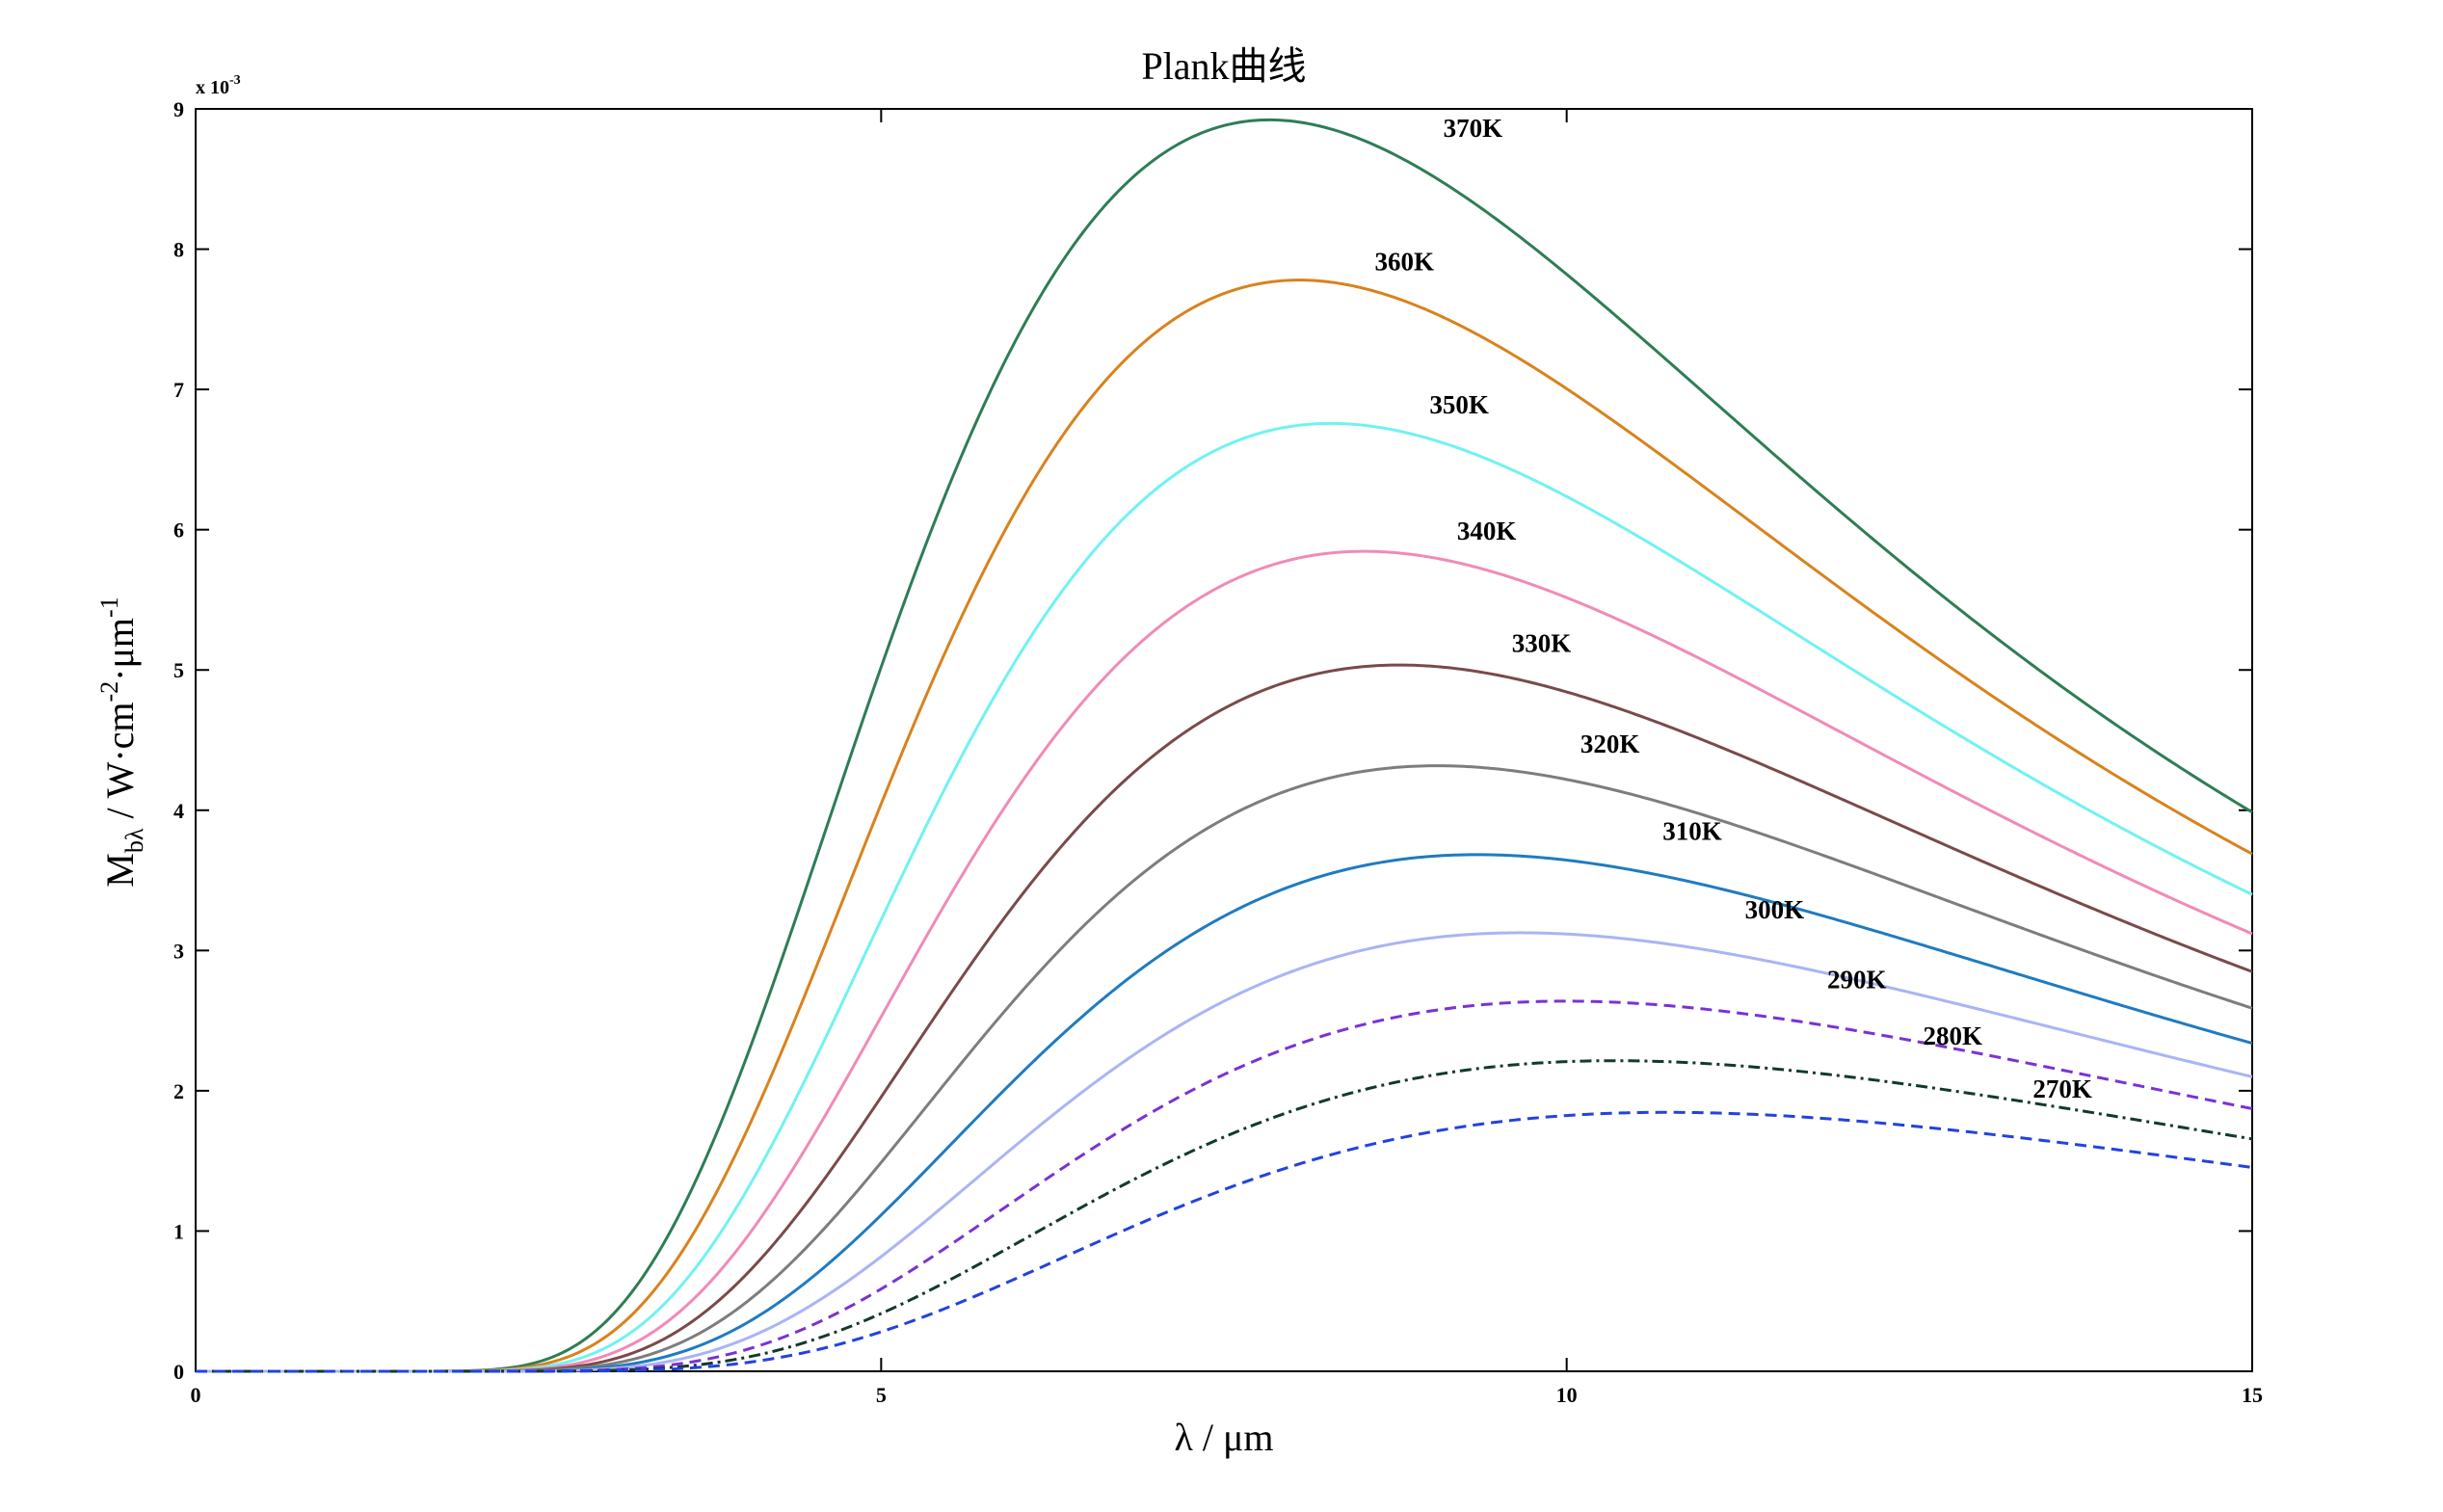  I want to click on curve-label-320K: 320K, so click(1610, 743).